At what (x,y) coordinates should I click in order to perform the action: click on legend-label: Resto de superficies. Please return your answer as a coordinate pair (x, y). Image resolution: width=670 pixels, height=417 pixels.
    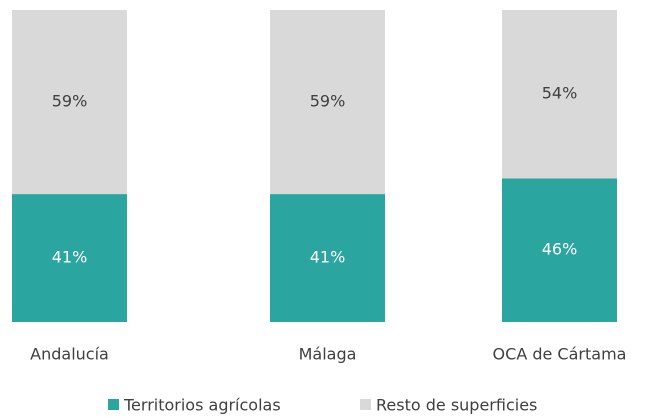
    Looking at the image, I should click on (456, 405).